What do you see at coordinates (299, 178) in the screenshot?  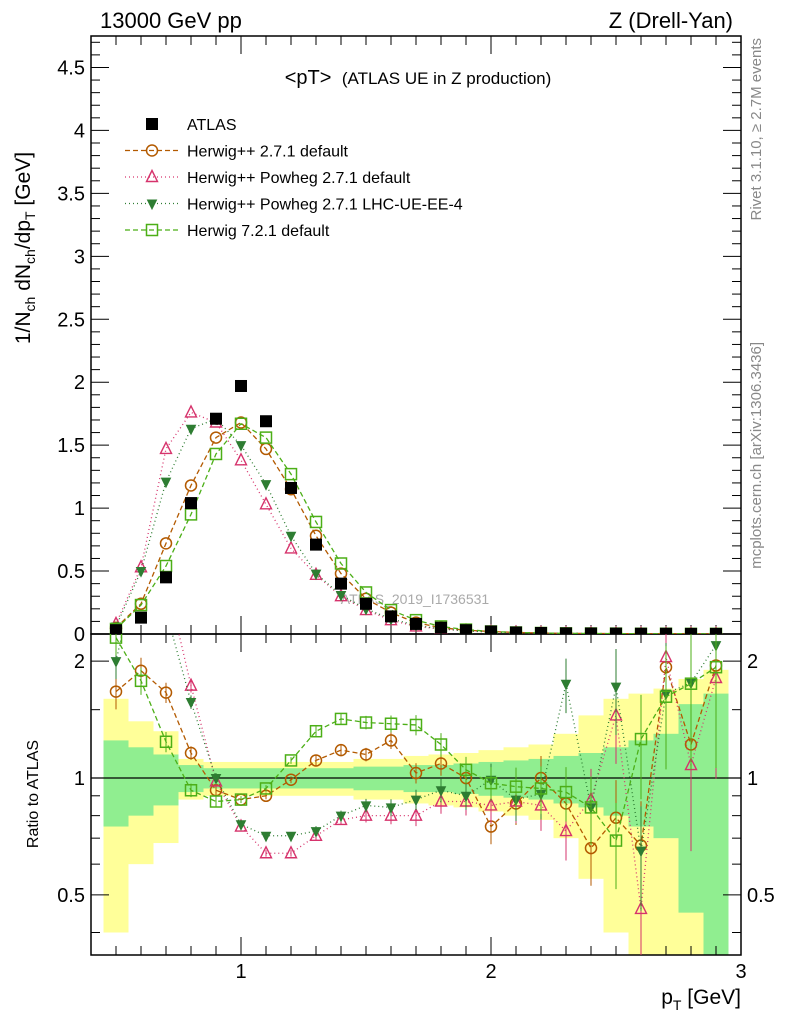 I see `legend-label: Herwig++ Powheg 2.7.1 default` at bounding box center [299, 178].